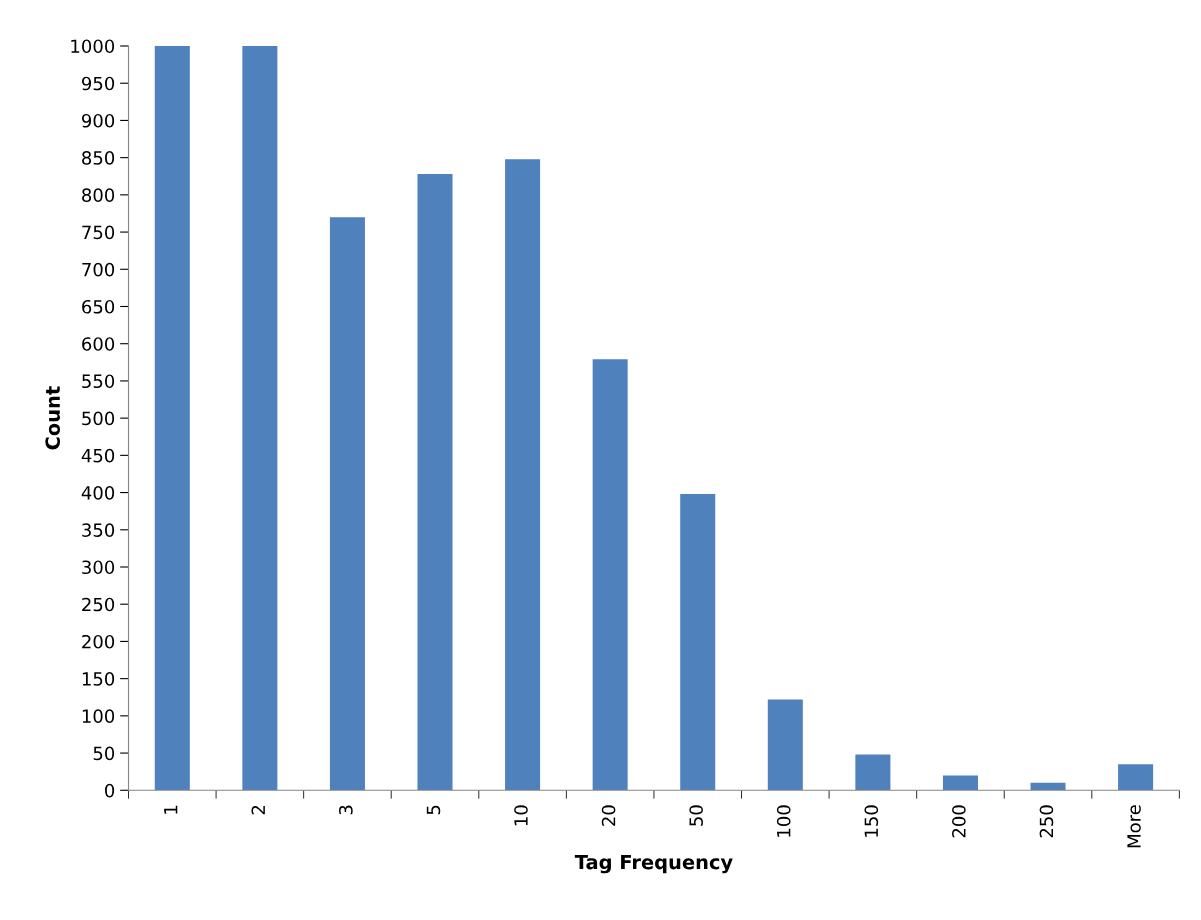 The height and width of the screenshot is (920, 1201). What do you see at coordinates (98, 530) in the screenshot?
I see `y-tick-label: 350` at bounding box center [98, 530].